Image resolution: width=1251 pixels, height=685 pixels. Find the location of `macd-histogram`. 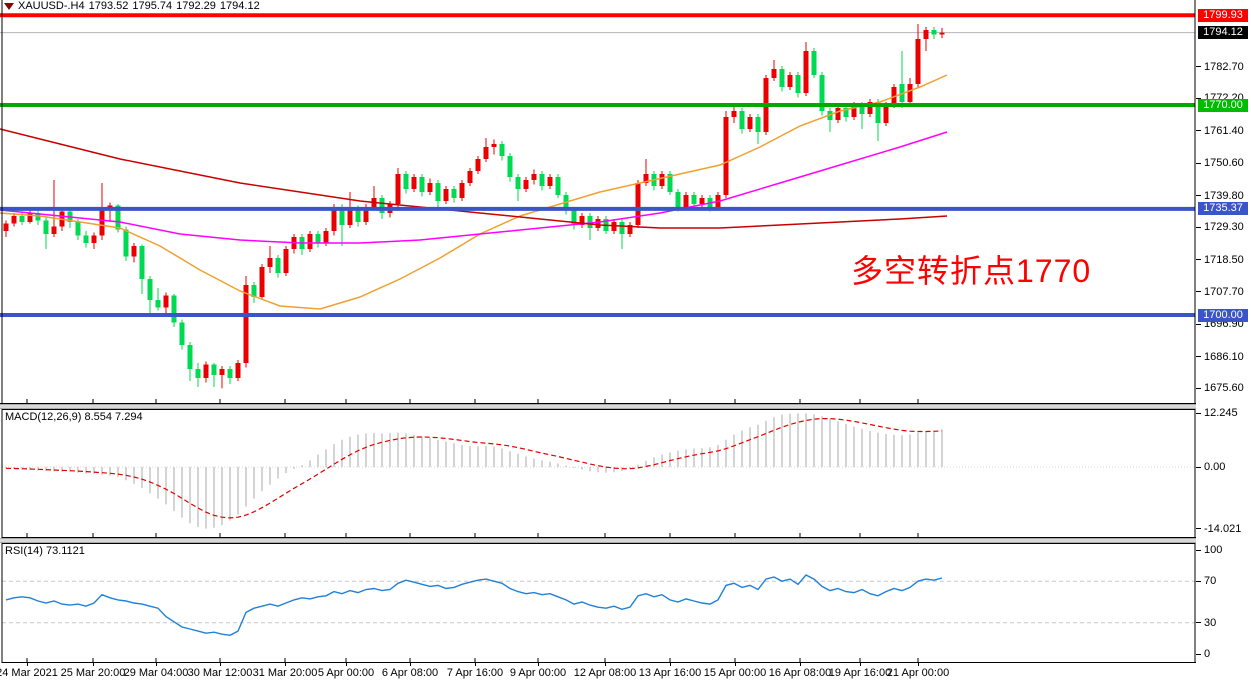

macd-histogram is located at coordinates (474, 471).